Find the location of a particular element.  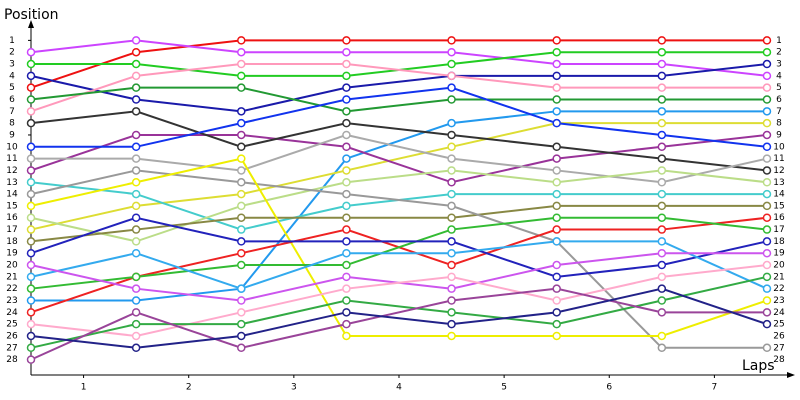

y-tick-label: 6 is located at coordinates (12, 100).